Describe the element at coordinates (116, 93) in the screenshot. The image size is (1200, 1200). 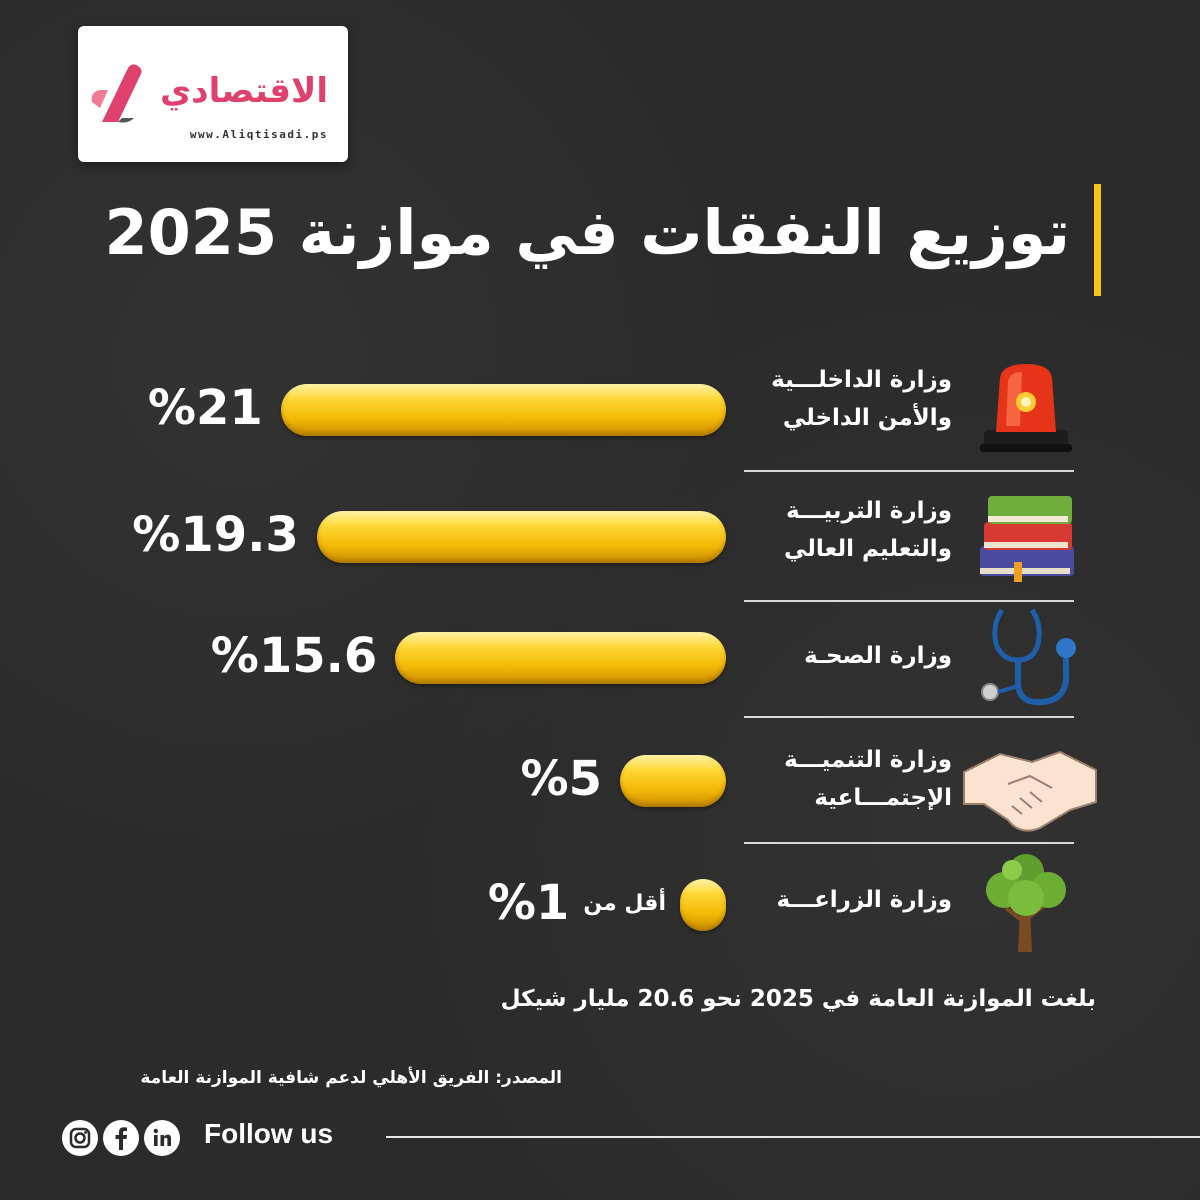
I see `logo-mark-icon` at that location.